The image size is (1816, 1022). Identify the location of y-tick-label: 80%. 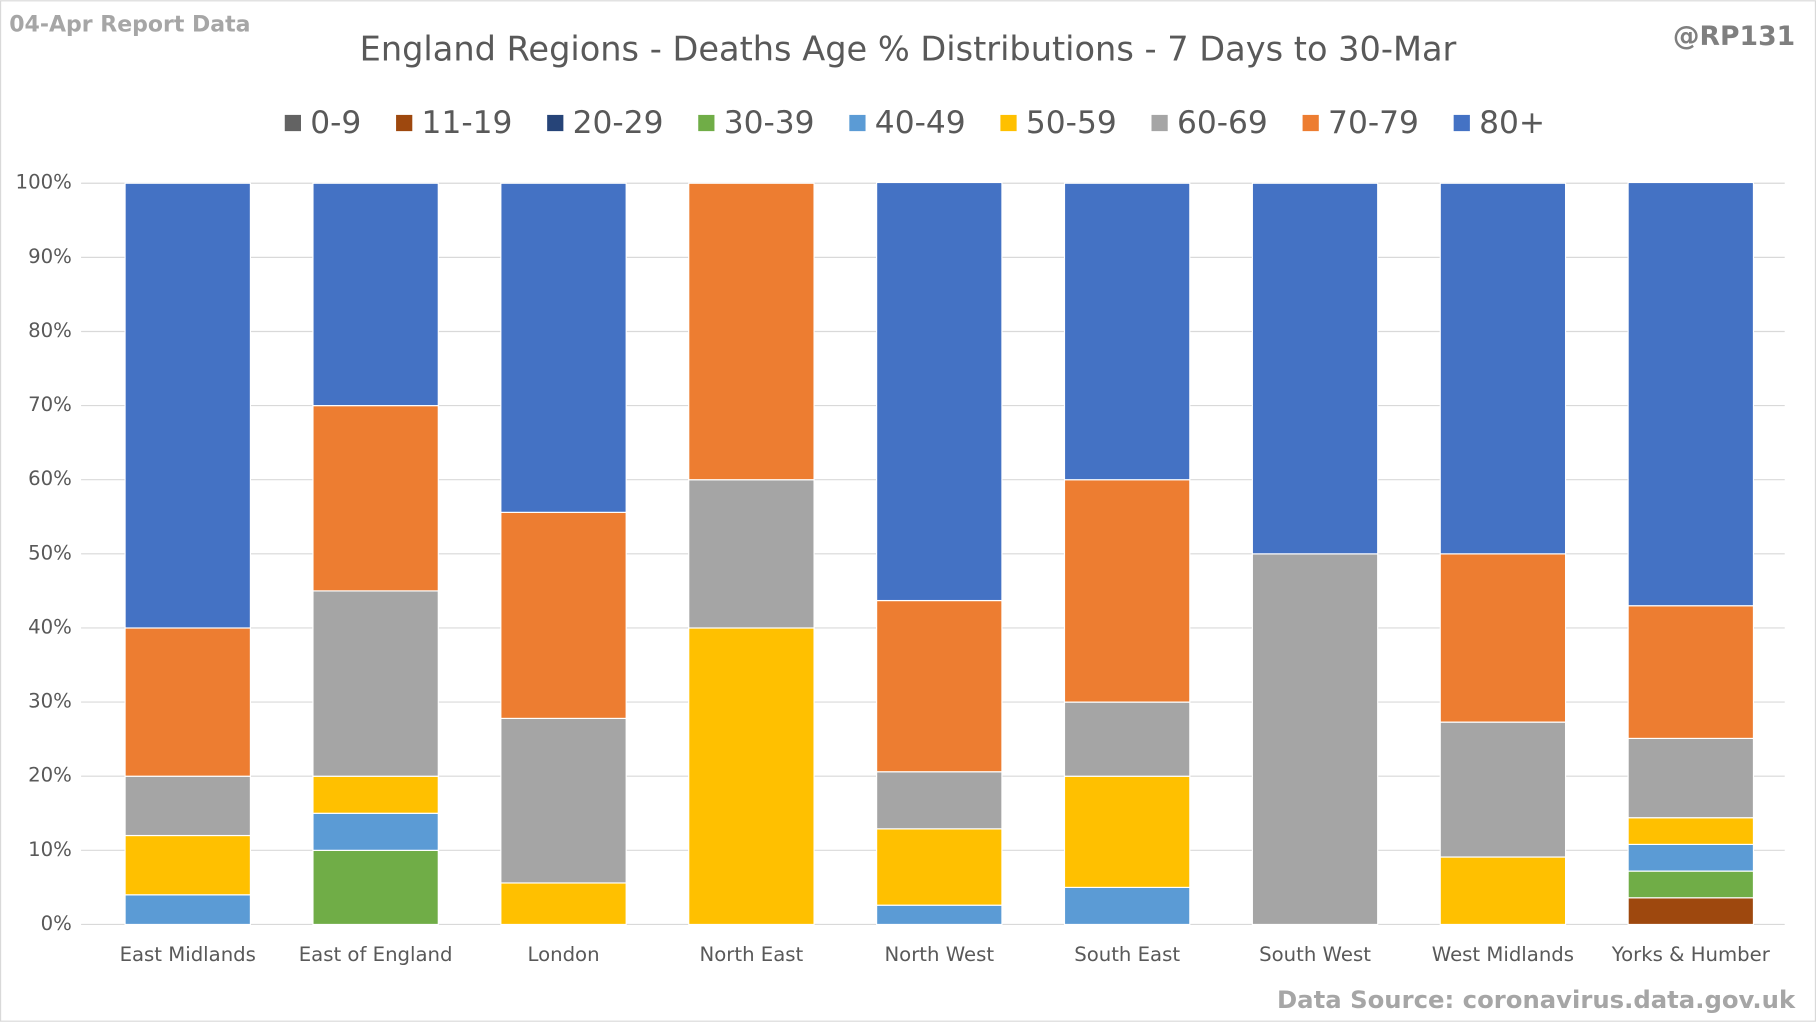
(50, 330).